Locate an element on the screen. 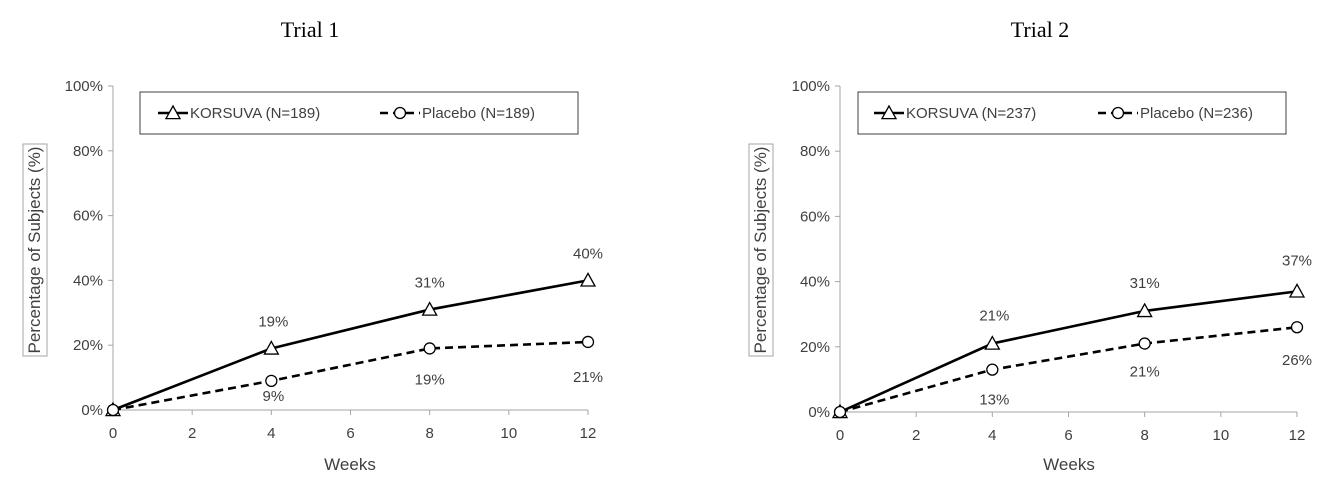 The width and height of the screenshot is (1322, 477). chart-title: Trial 1 is located at coordinates (310, 29).